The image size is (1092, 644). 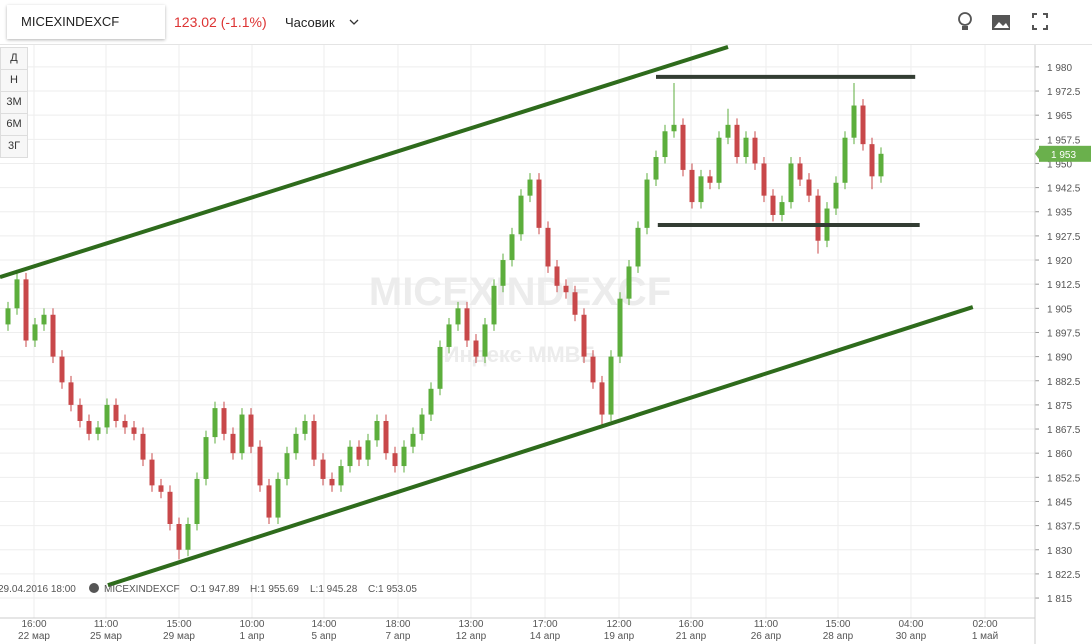 I want to click on x-tick-date: 14 апр, so click(x=545, y=636).